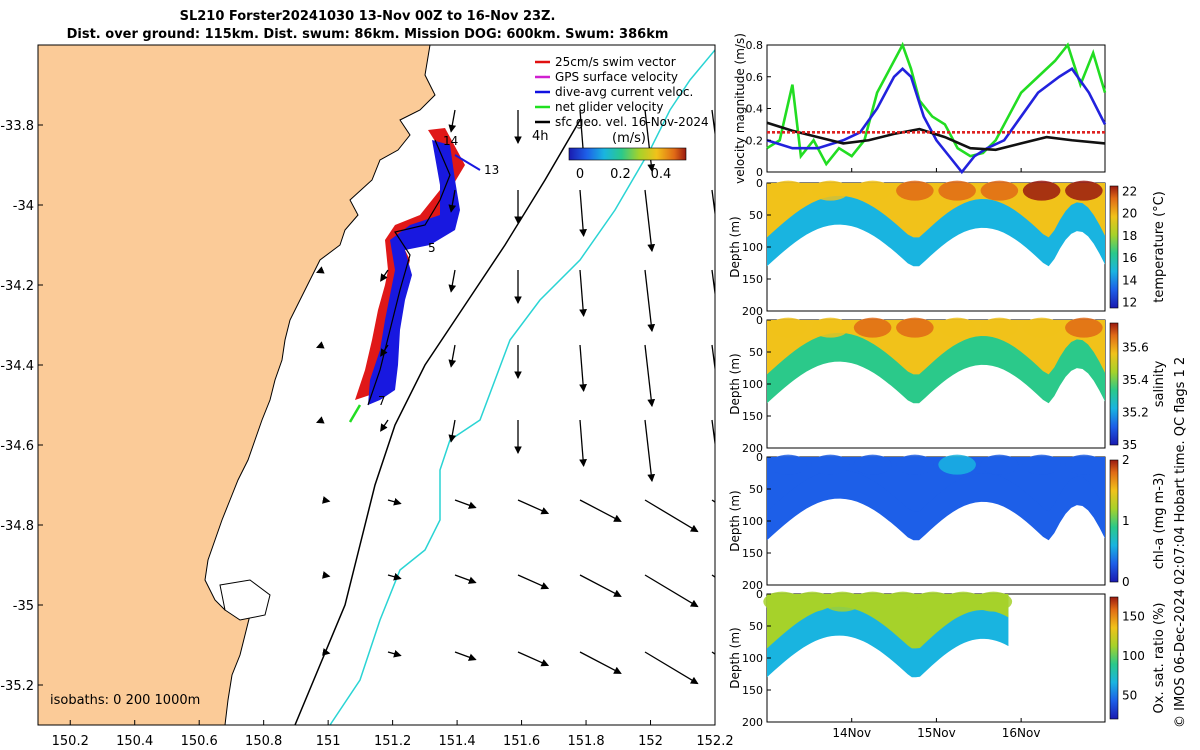  I want to click on map-y-tick-label: -33.8, so click(17, 126).